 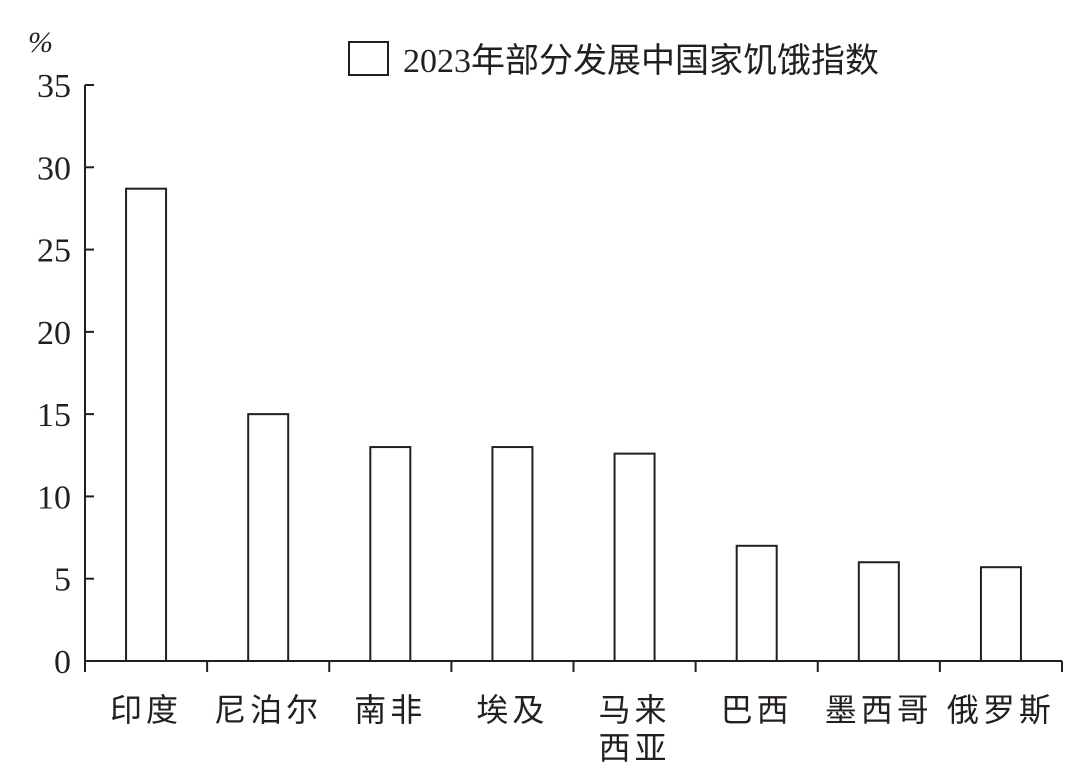 I want to click on y-axis-label: %, so click(x=40, y=42).